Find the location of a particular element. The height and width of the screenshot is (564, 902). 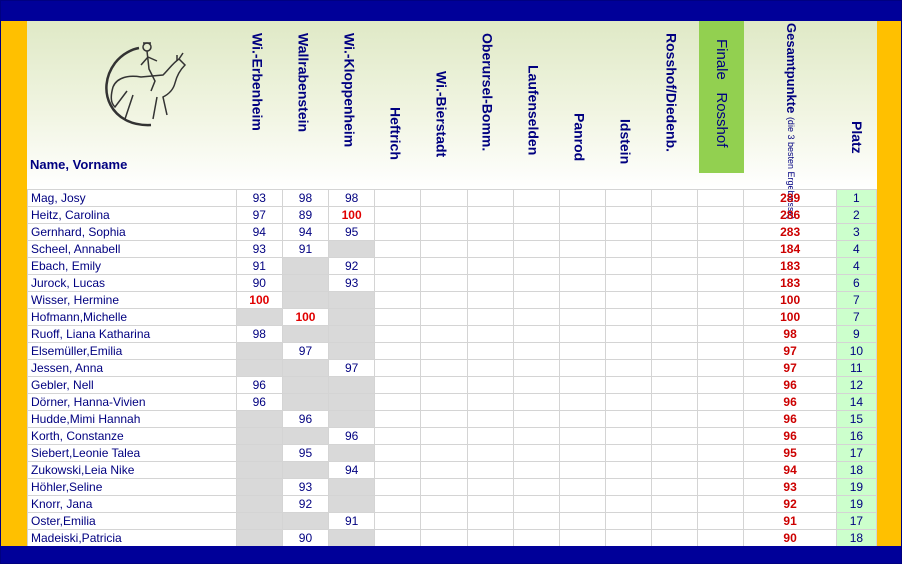

rank-cell: 4 is located at coordinates (856, 249).